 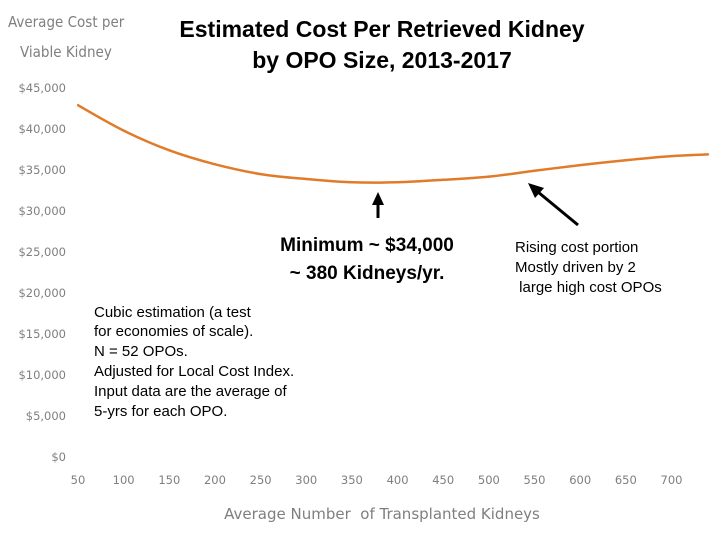 What do you see at coordinates (580, 480) in the screenshot?
I see `x-tick-label: 600` at bounding box center [580, 480].